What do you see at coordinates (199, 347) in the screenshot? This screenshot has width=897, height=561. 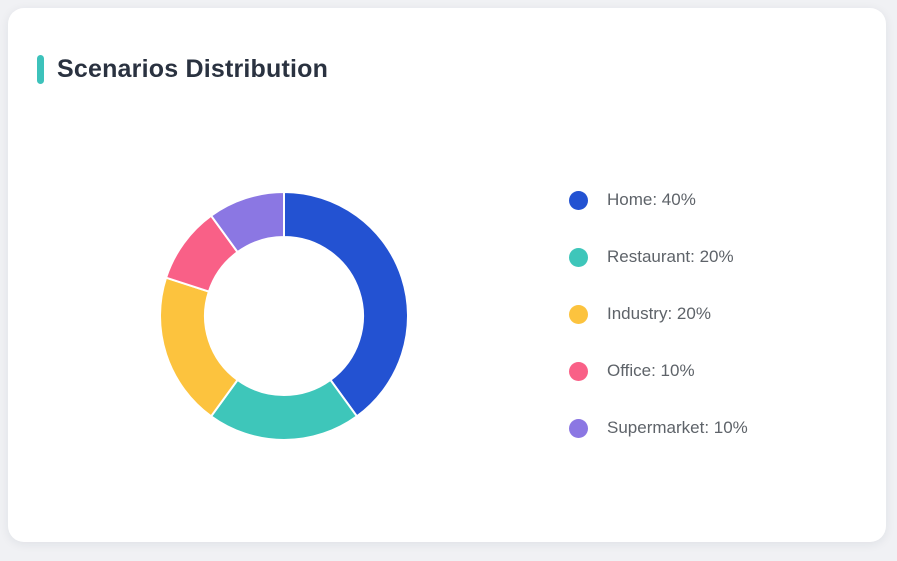 I see `donut-segment-industry` at bounding box center [199, 347].